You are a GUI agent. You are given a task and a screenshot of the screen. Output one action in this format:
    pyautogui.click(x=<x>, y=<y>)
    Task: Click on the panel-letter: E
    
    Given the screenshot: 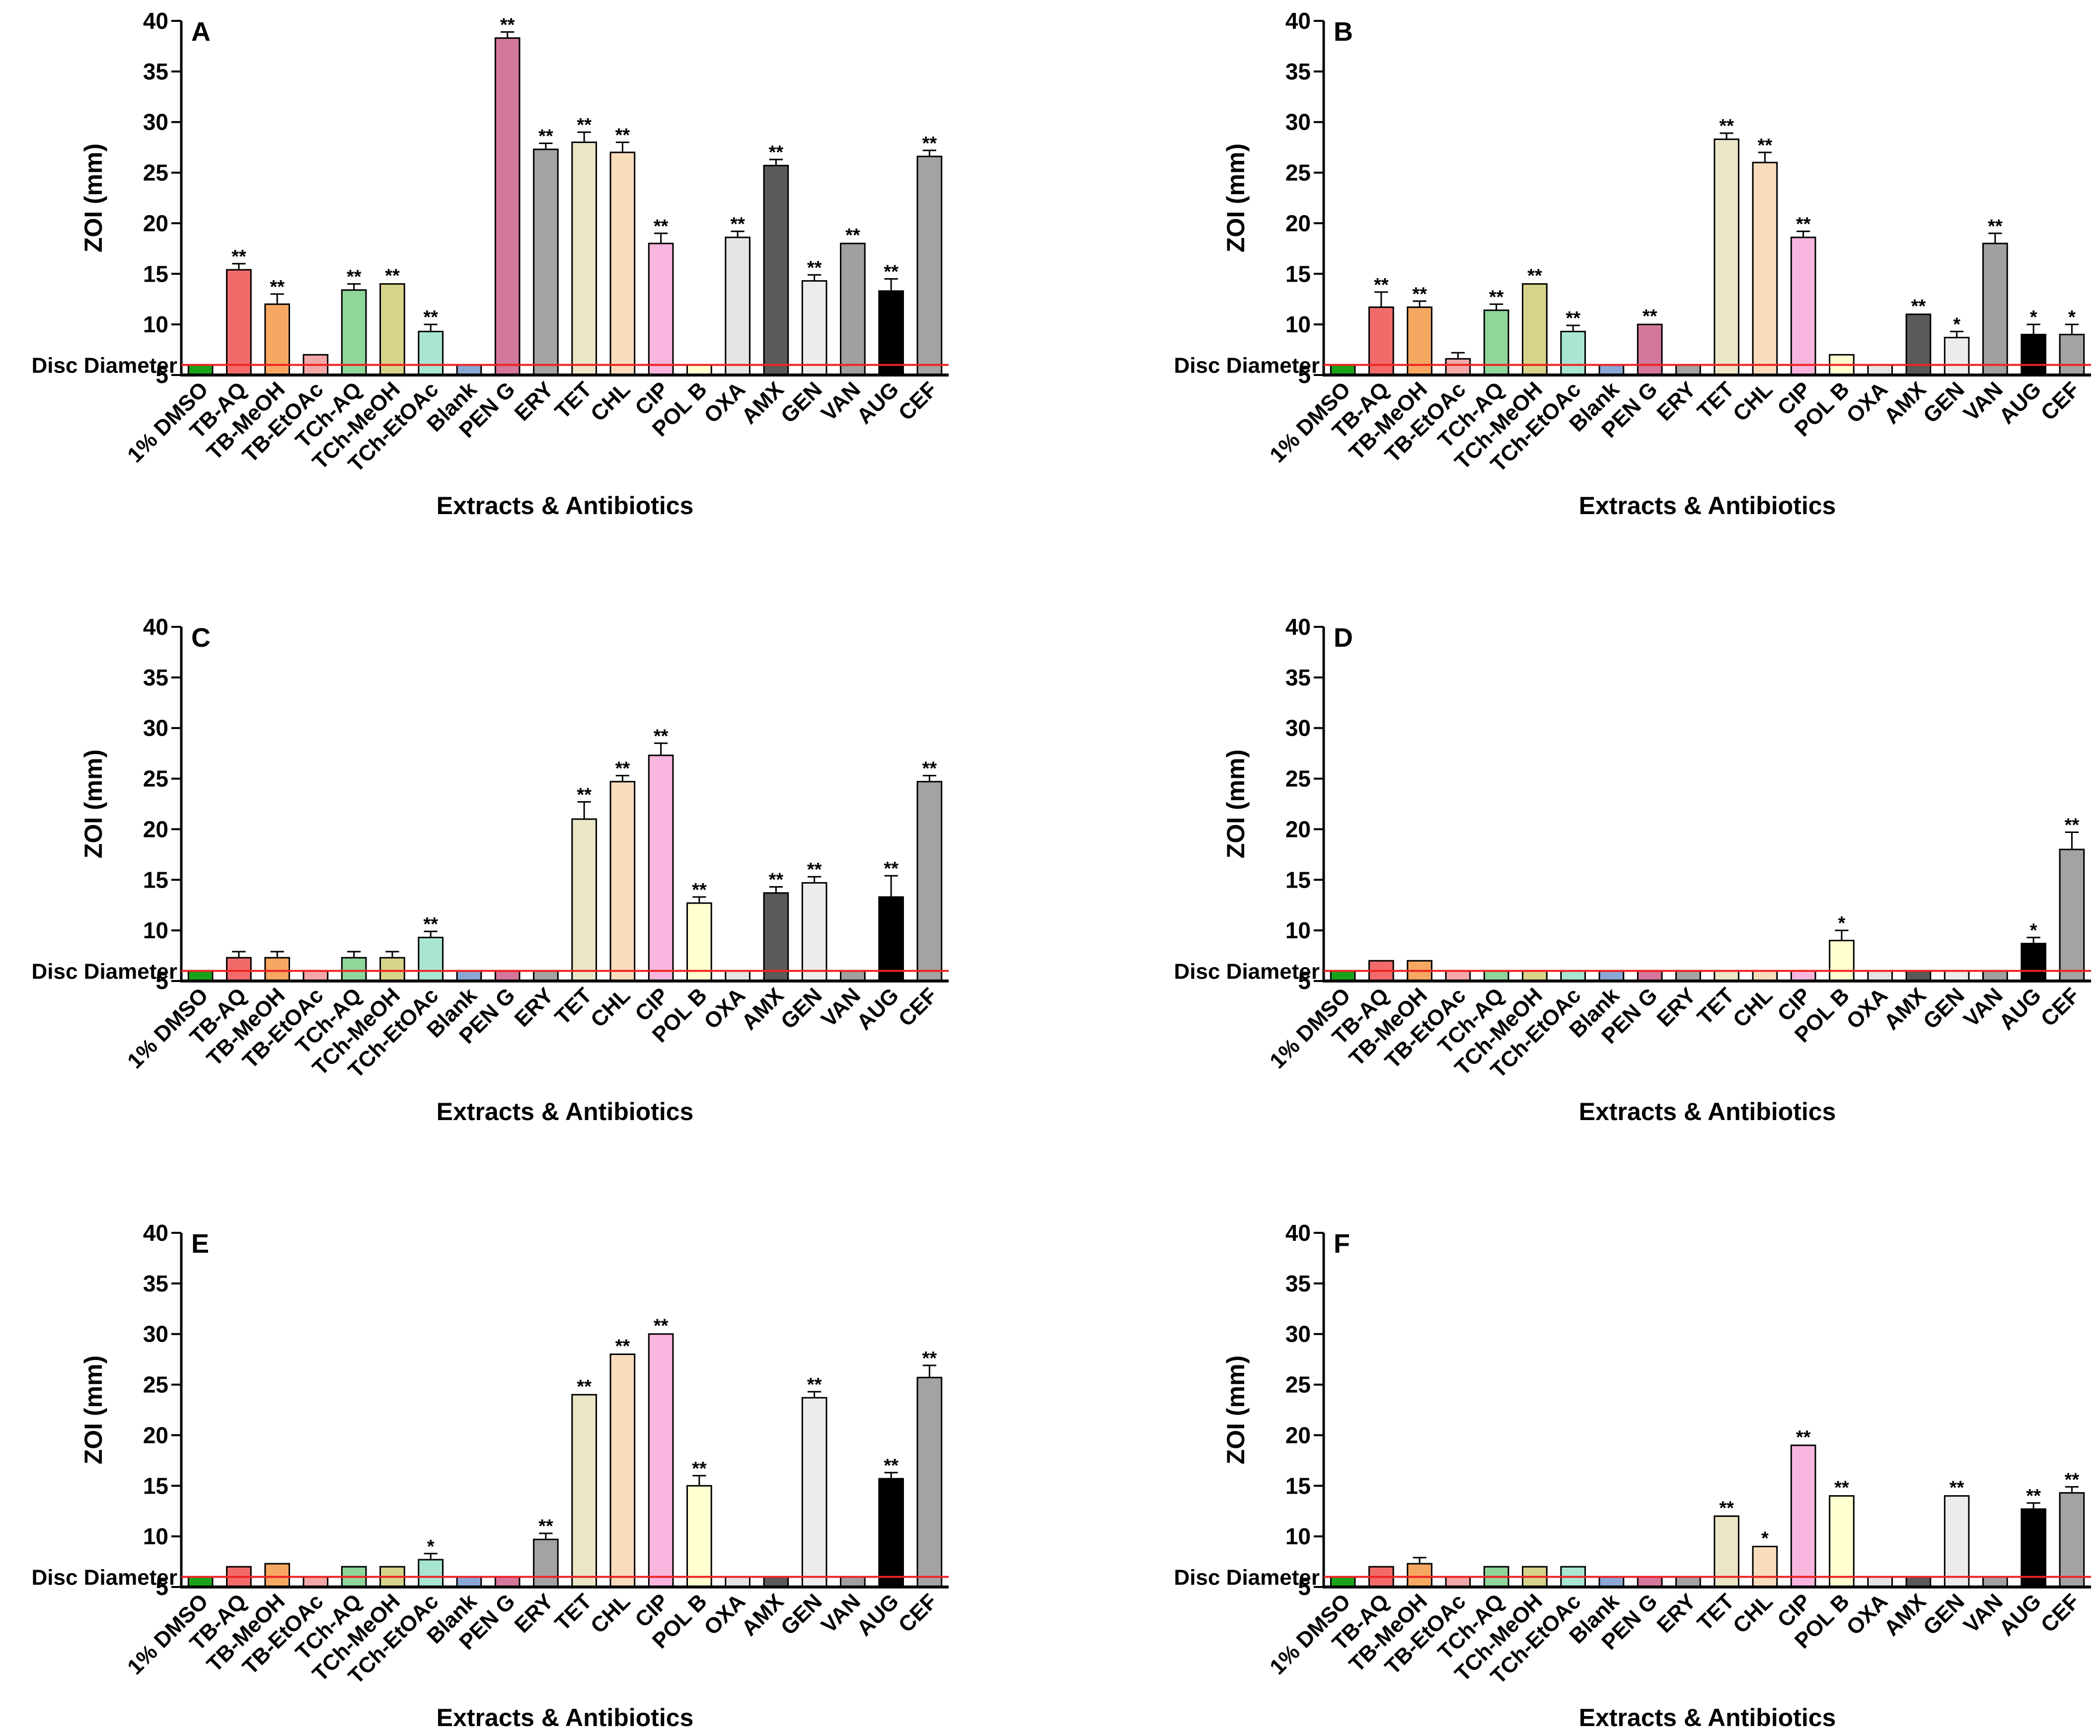 What is the action you would take?
    pyautogui.click(x=200, y=1244)
    